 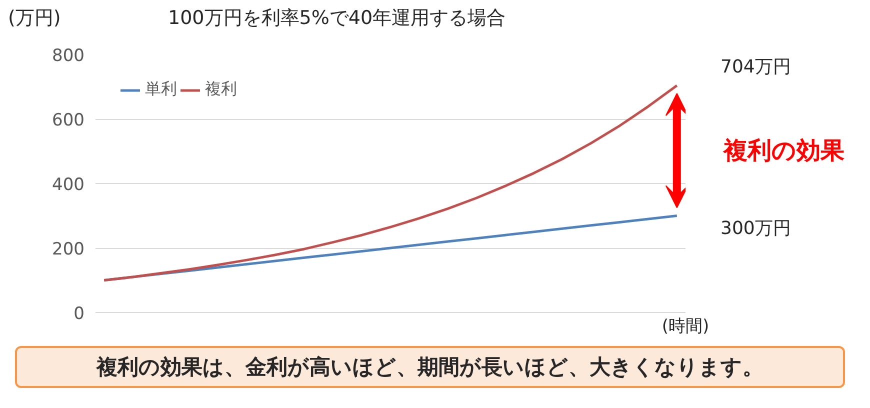 I want to click on legend-label: 複利, so click(x=221, y=89).